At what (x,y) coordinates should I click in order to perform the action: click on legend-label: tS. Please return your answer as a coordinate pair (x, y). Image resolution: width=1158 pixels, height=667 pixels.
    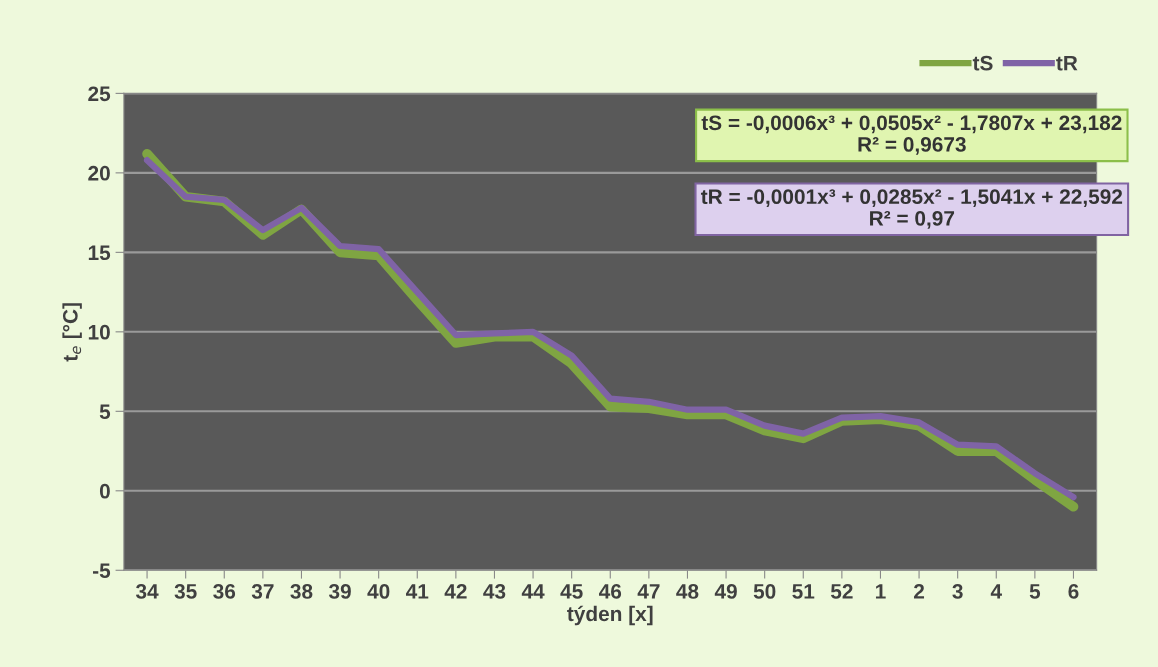
    Looking at the image, I should click on (982, 63).